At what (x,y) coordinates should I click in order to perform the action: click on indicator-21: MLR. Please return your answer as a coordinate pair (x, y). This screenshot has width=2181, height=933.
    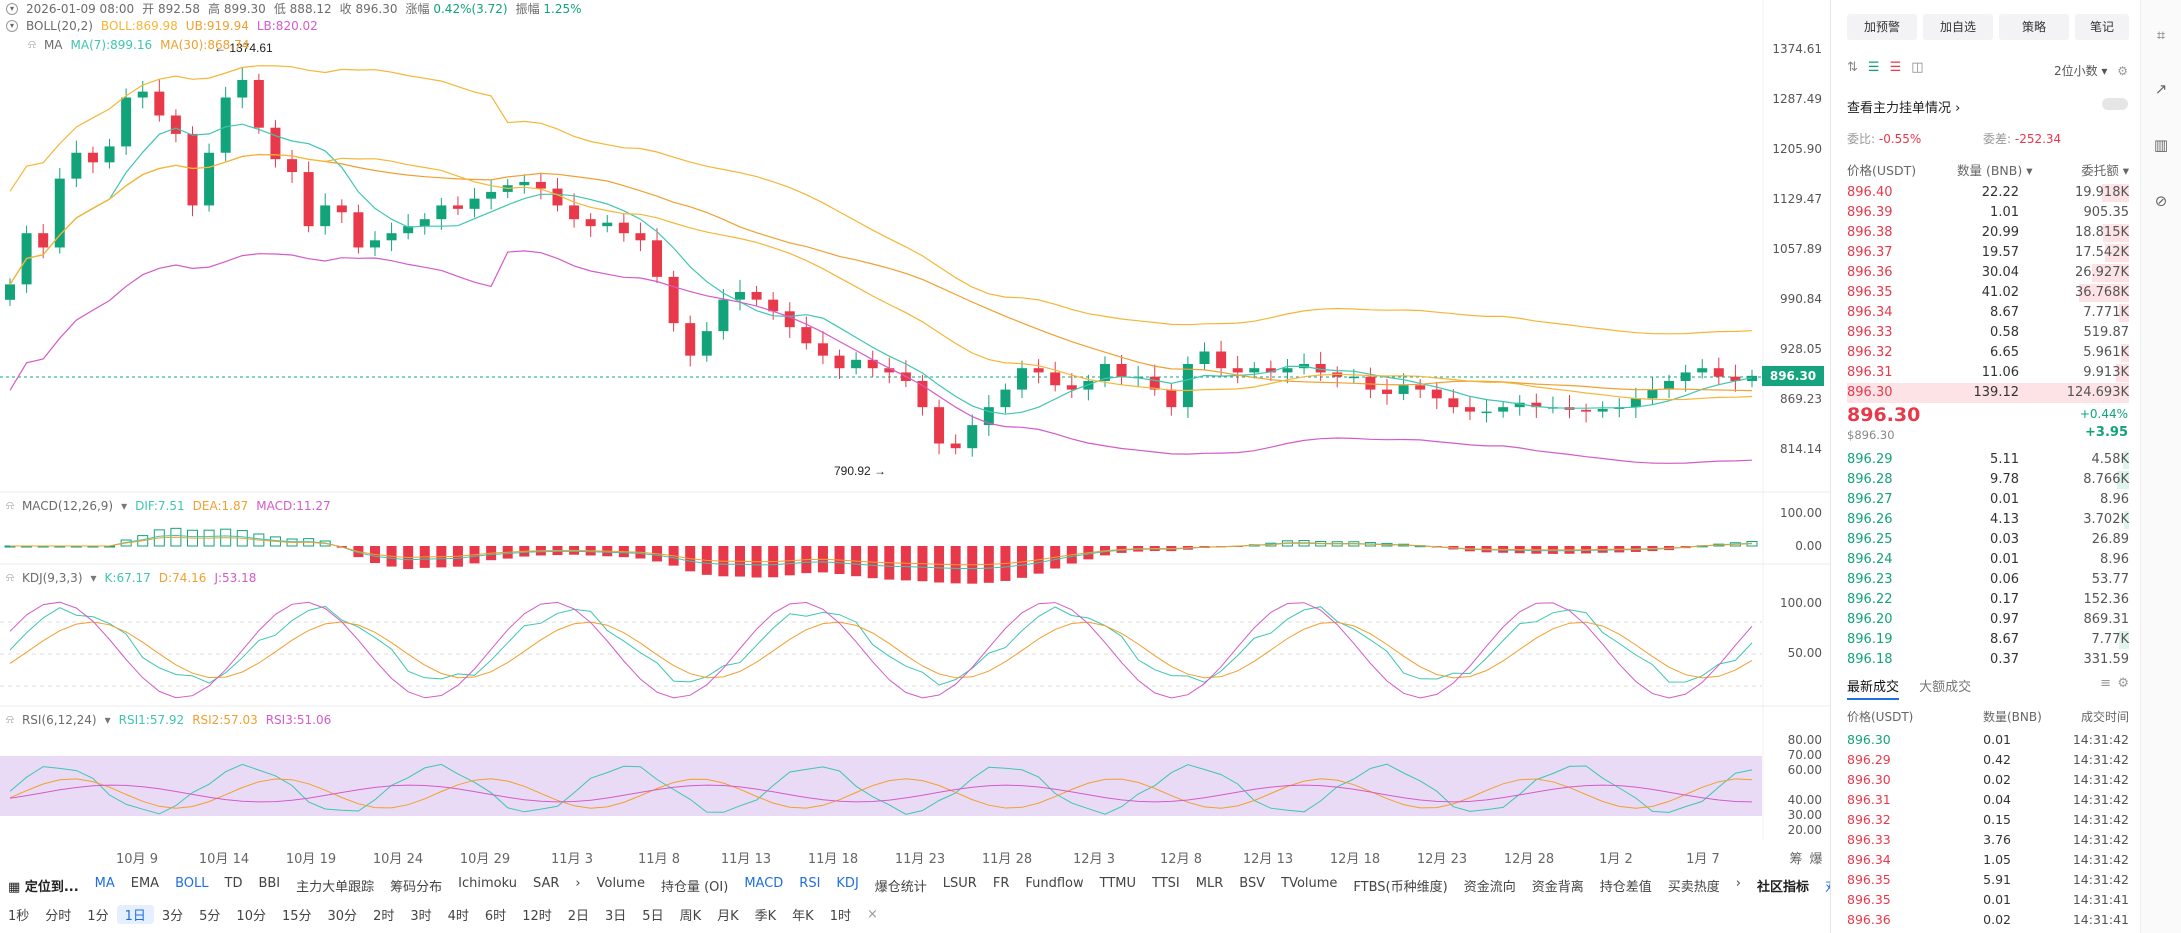
    Looking at the image, I should click on (1209, 883).